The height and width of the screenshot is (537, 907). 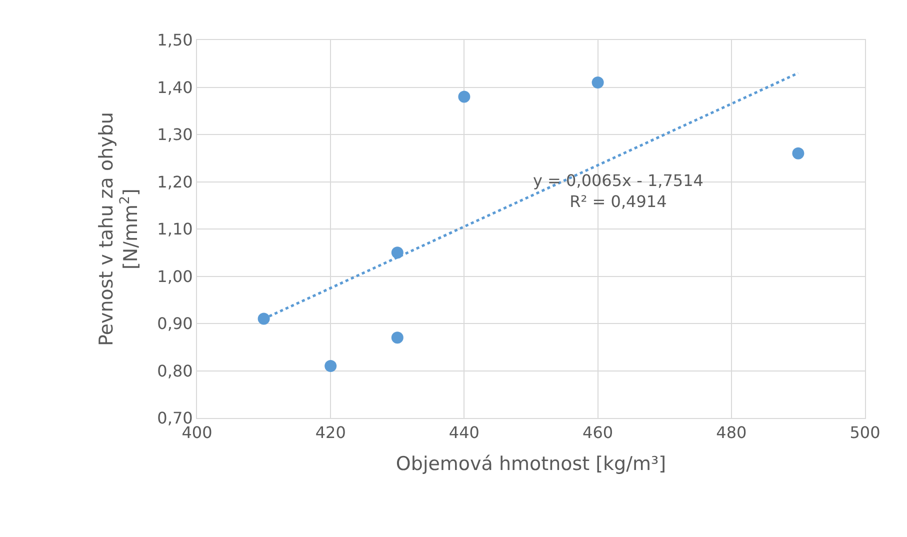 I want to click on y-tick-label: 0,90, so click(x=175, y=324).